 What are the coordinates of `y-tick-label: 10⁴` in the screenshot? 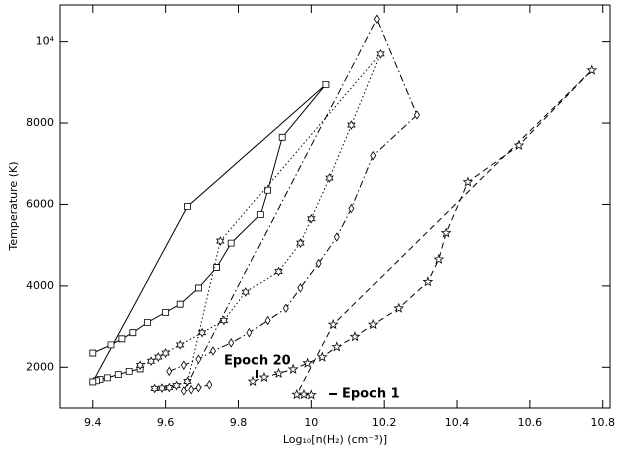 It's located at (45, 41).